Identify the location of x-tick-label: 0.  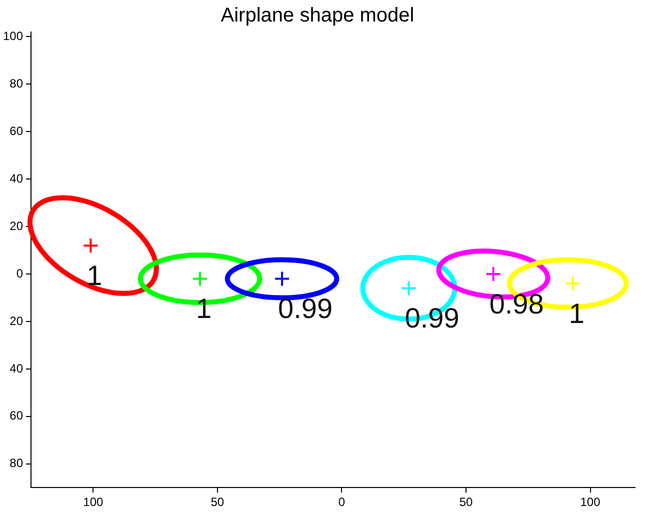
(342, 502).